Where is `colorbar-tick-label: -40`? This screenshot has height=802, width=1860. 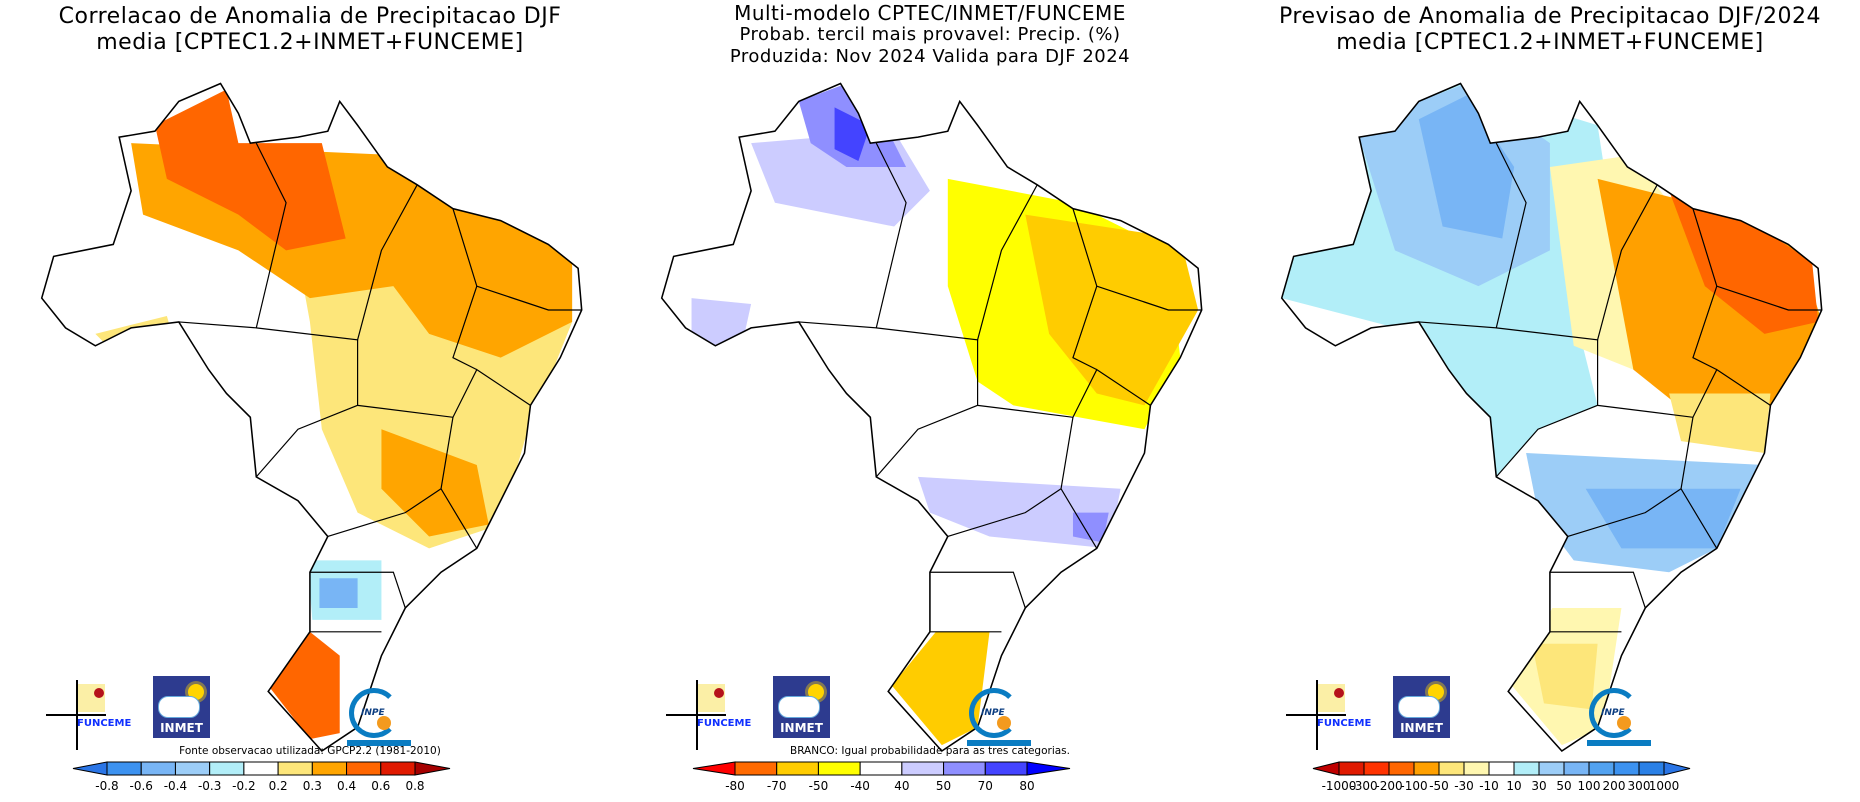 colorbar-tick-label: -40 is located at coordinates (860, 786).